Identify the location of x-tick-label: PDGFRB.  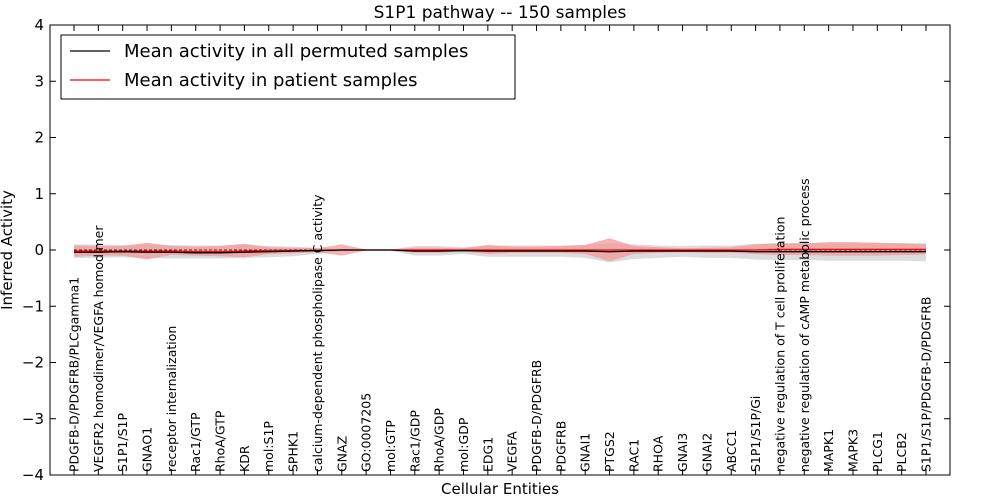
(560, 446).